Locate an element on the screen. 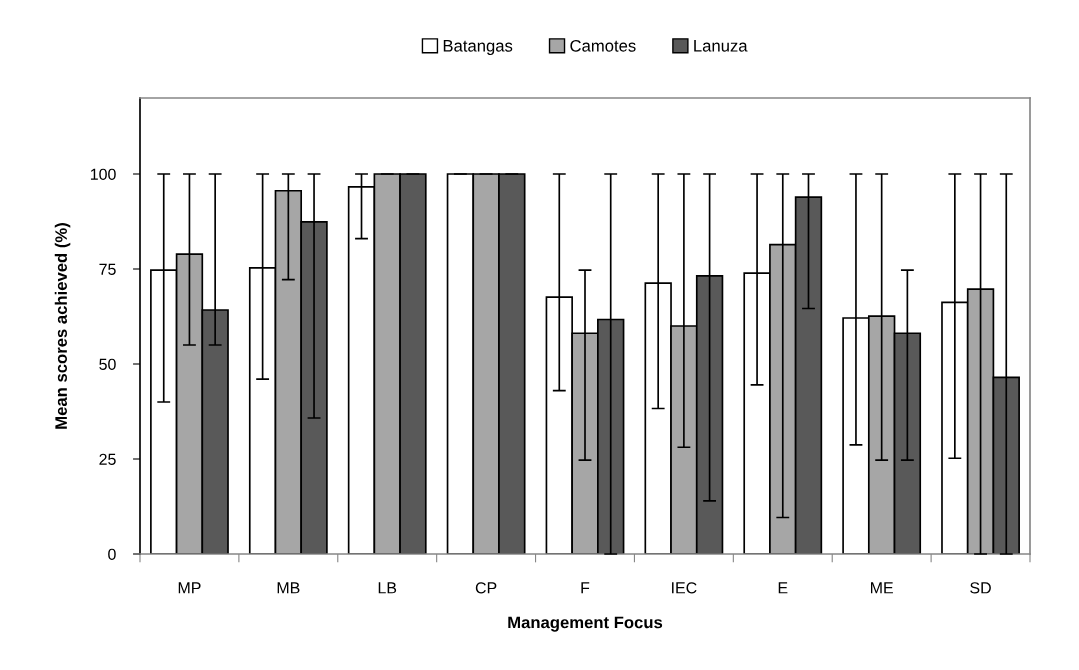 Image resolution: width=1079 pixels, height=670 pixels. x-tick-label: MP is located at coordinates (189, 588).